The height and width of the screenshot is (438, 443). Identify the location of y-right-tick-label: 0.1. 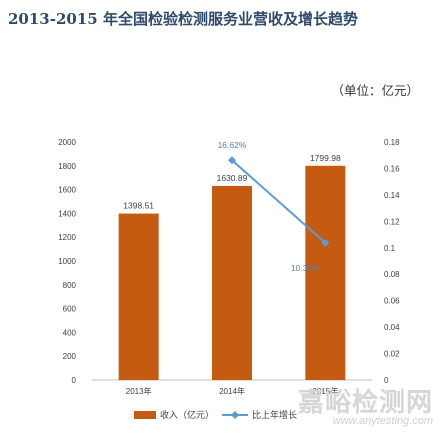
(390, 248).